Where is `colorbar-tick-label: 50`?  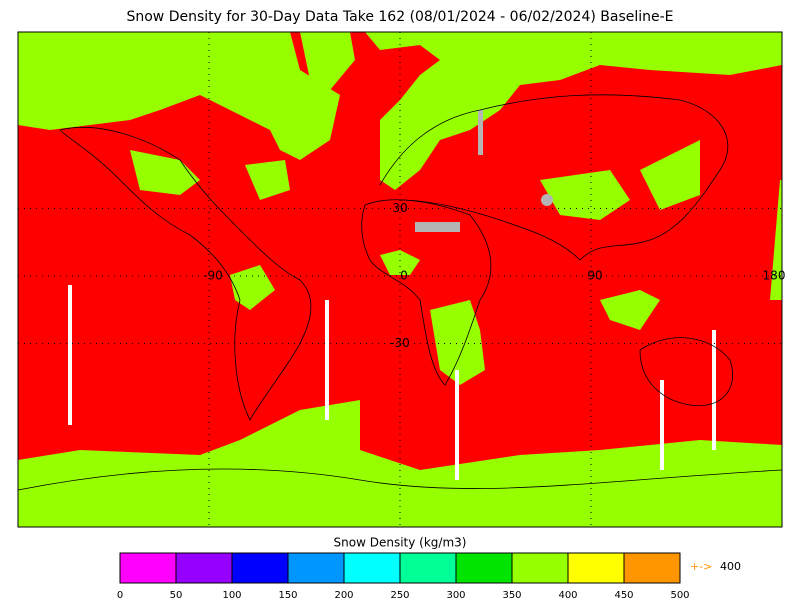 colorbar-tick-label: 50 is located at coordinates (176, 595).